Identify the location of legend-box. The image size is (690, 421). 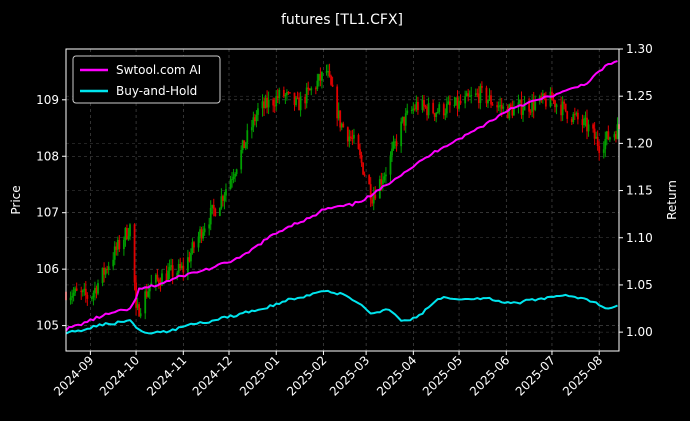
(146, 79).